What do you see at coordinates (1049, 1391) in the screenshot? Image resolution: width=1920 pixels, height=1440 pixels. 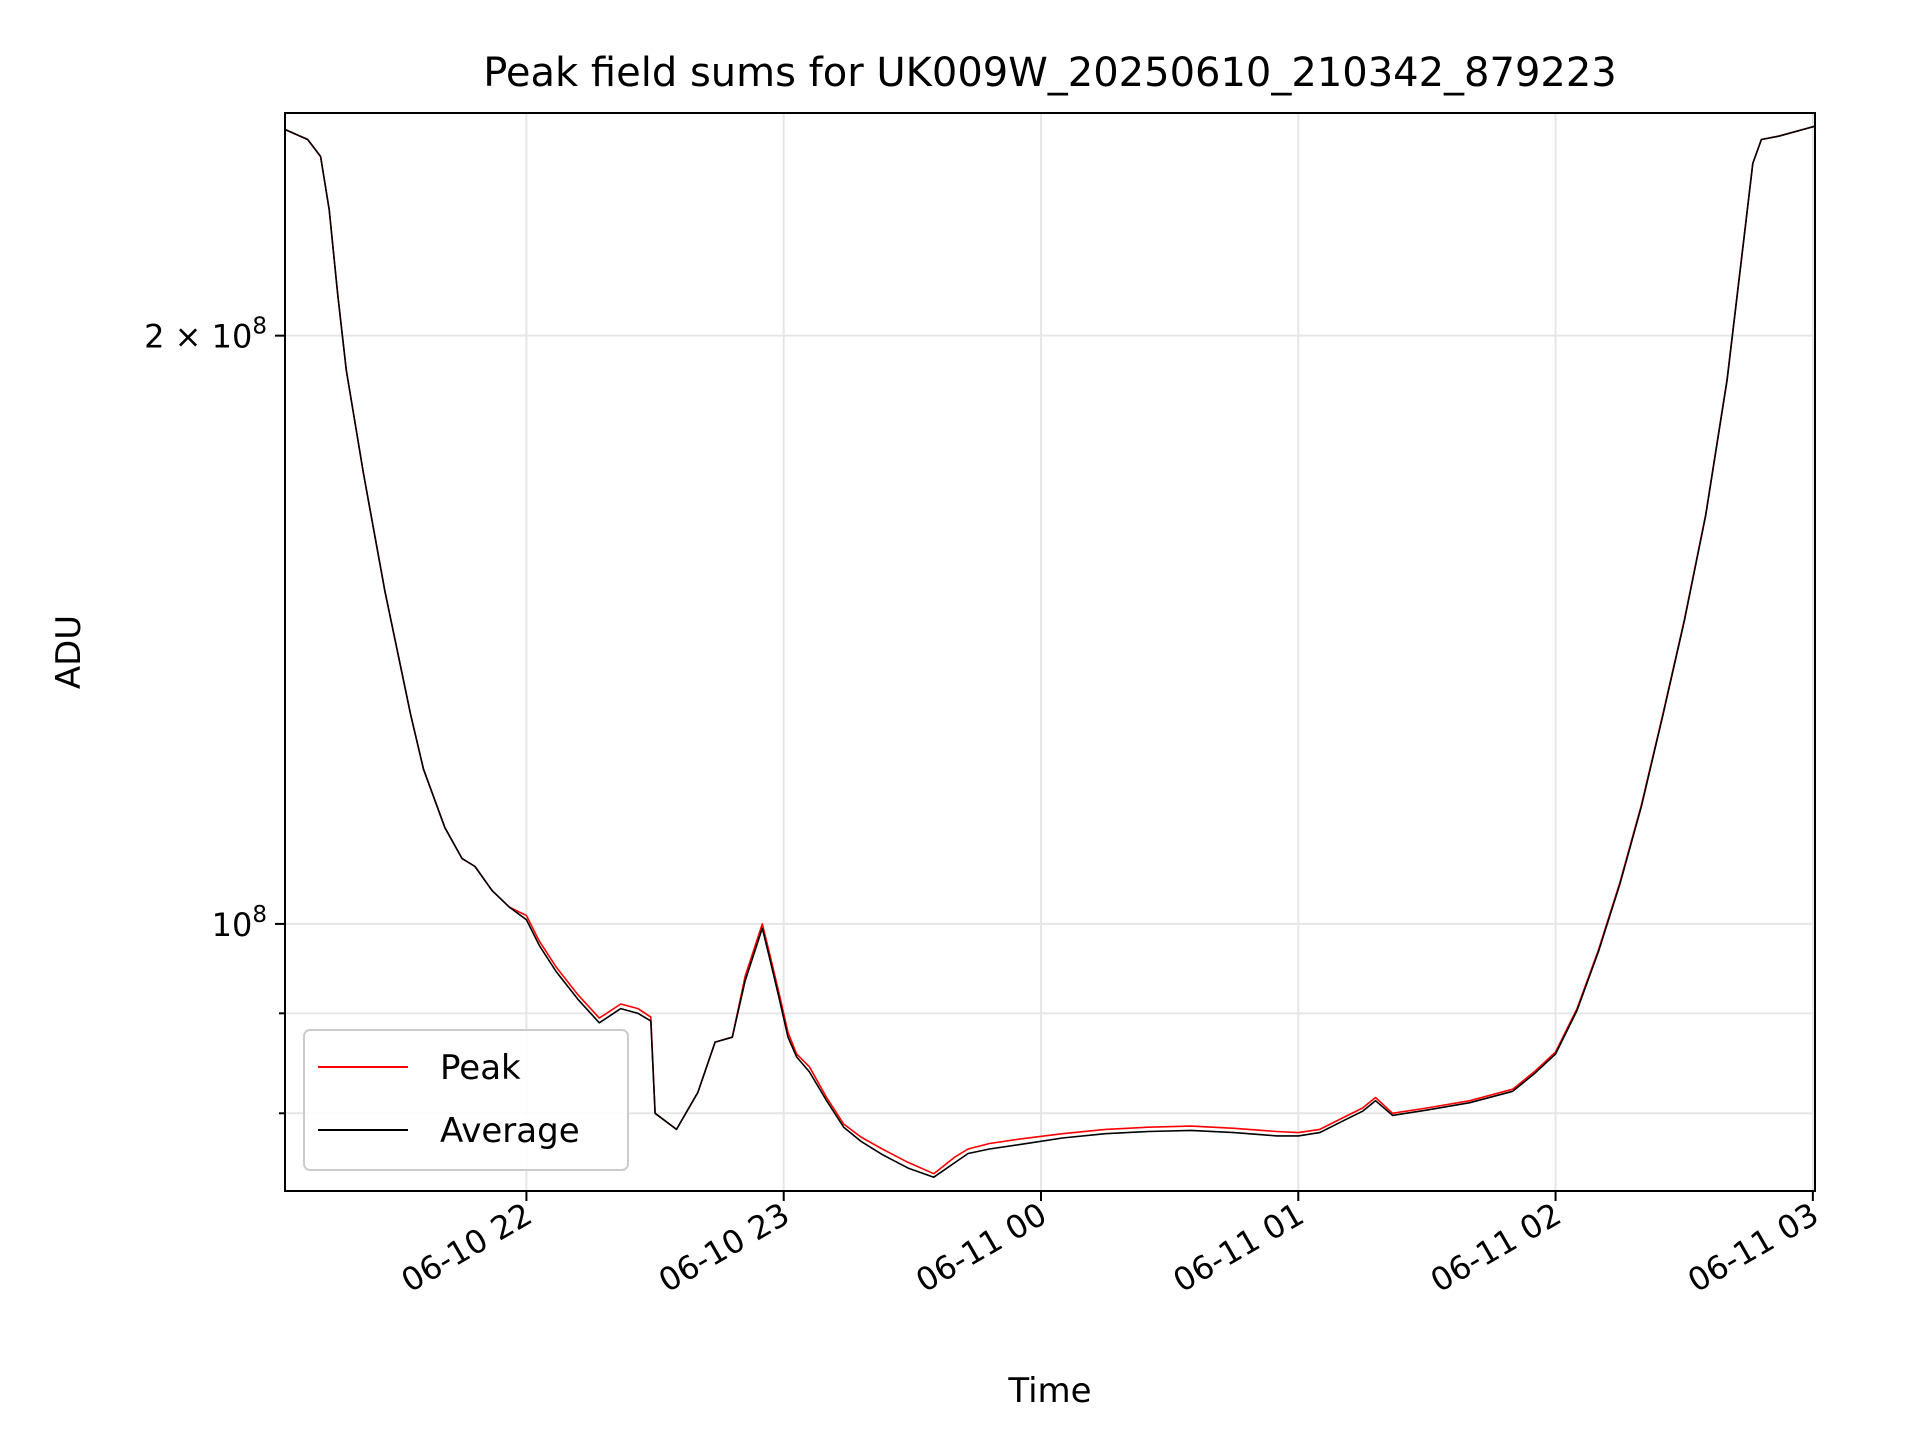 I see `x-axis-label: Time` at bounding box center [1049, 1391].